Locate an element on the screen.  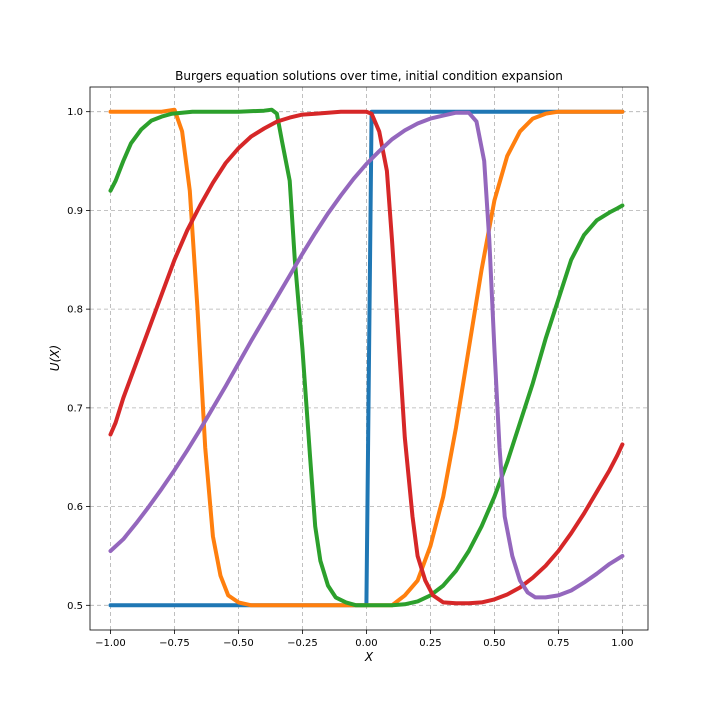
x-axis: −1.00 −0.75 −0.50 −0.25 0.00 0.25 0.50 0.75 1.00 is located at coordinates (364, 639).